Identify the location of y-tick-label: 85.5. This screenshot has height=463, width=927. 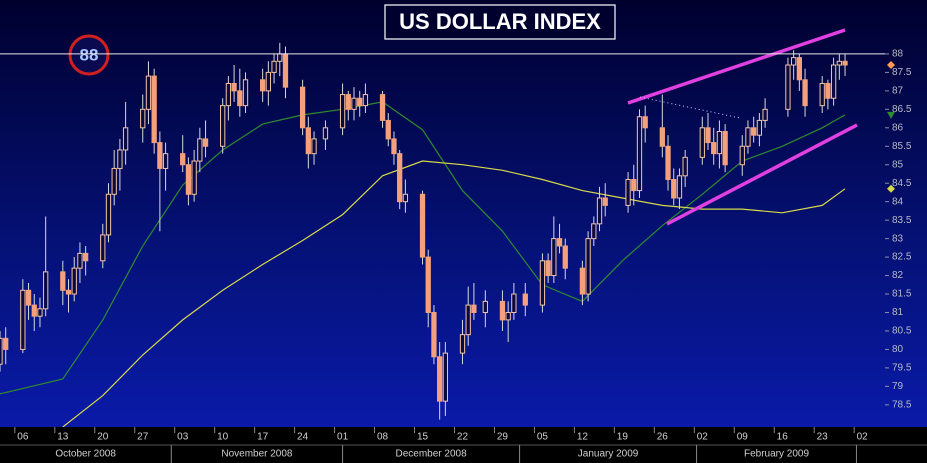
(902, 146).